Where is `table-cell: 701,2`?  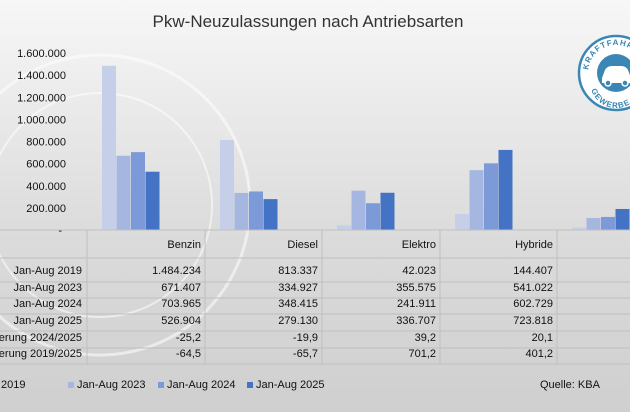 table-cell: 701,2 is located at coordinates (422, 354).